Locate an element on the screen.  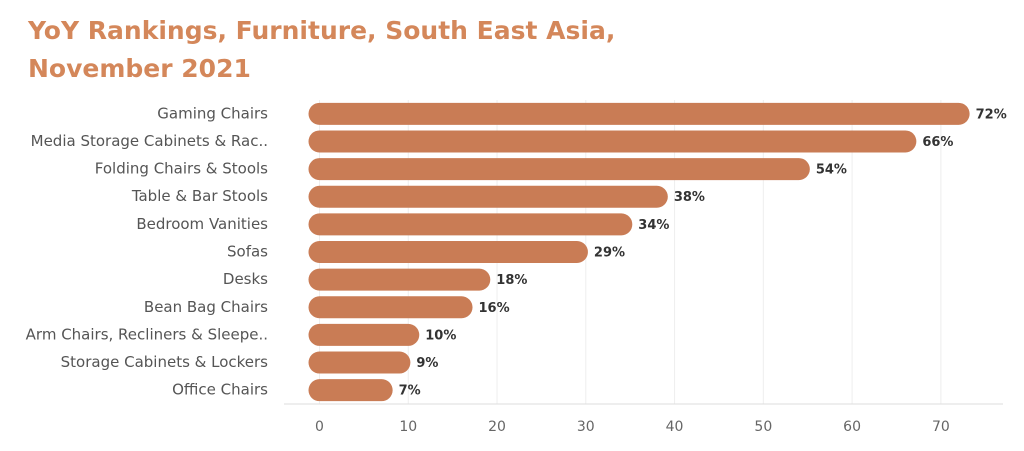
x-tick-label: 20 is located at coordinates (497, 427).